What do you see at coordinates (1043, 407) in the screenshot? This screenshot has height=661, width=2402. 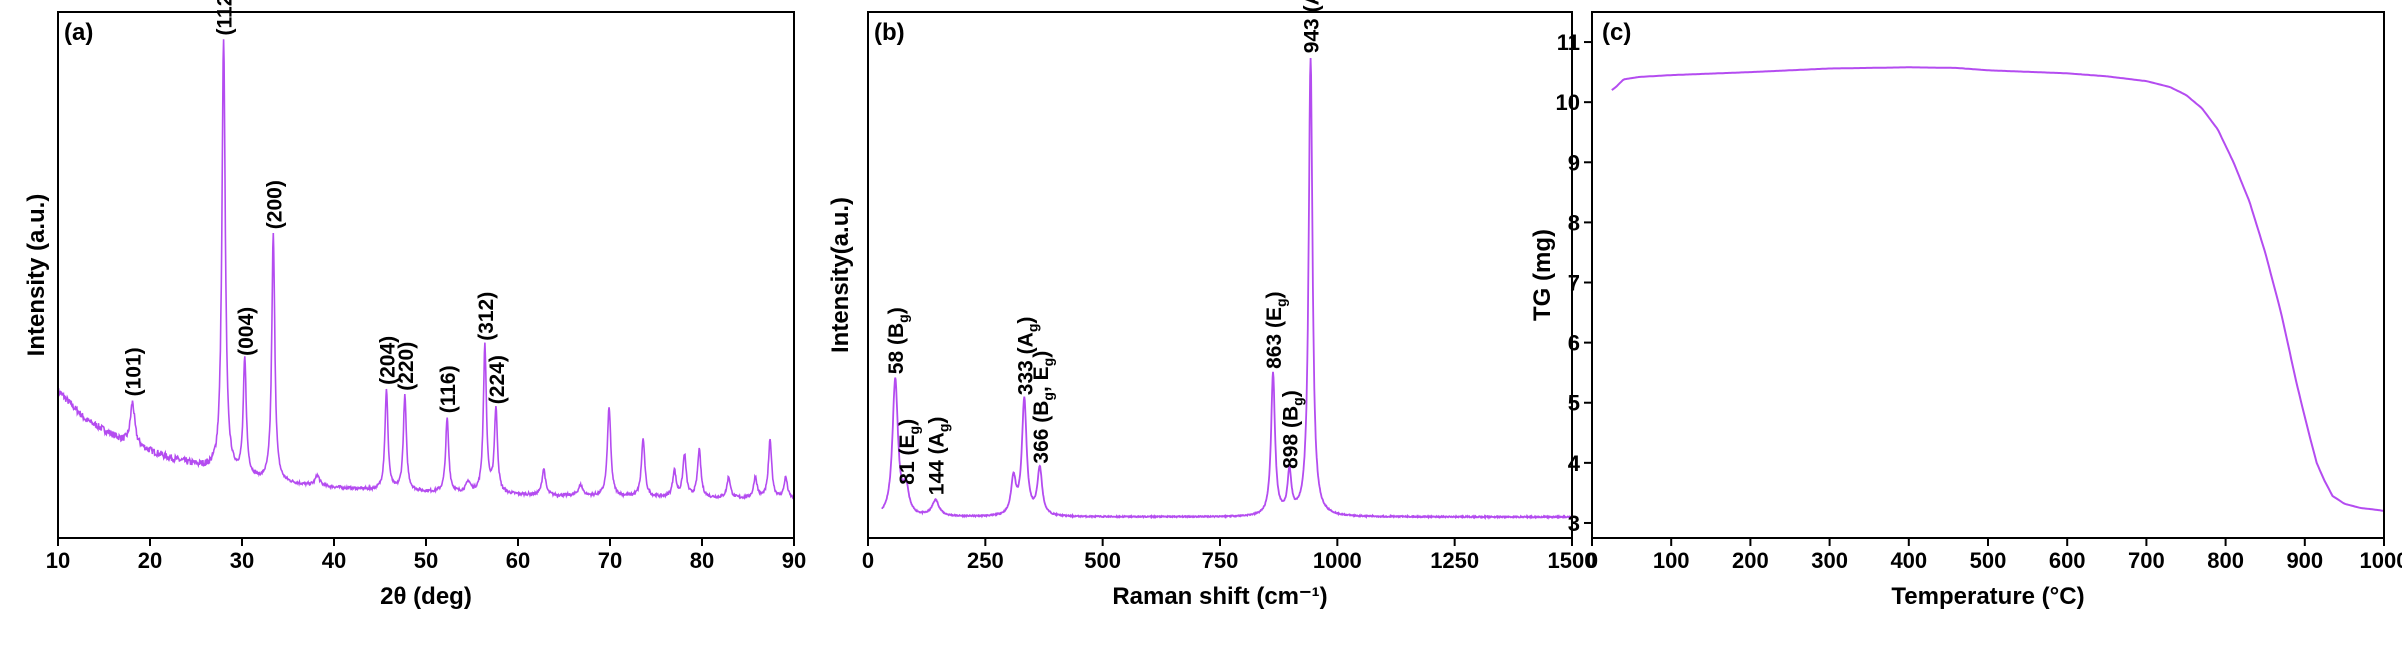 I see `raman-peak-label: 366 (Bg, Eg)` at bounding box center [1043, 407].